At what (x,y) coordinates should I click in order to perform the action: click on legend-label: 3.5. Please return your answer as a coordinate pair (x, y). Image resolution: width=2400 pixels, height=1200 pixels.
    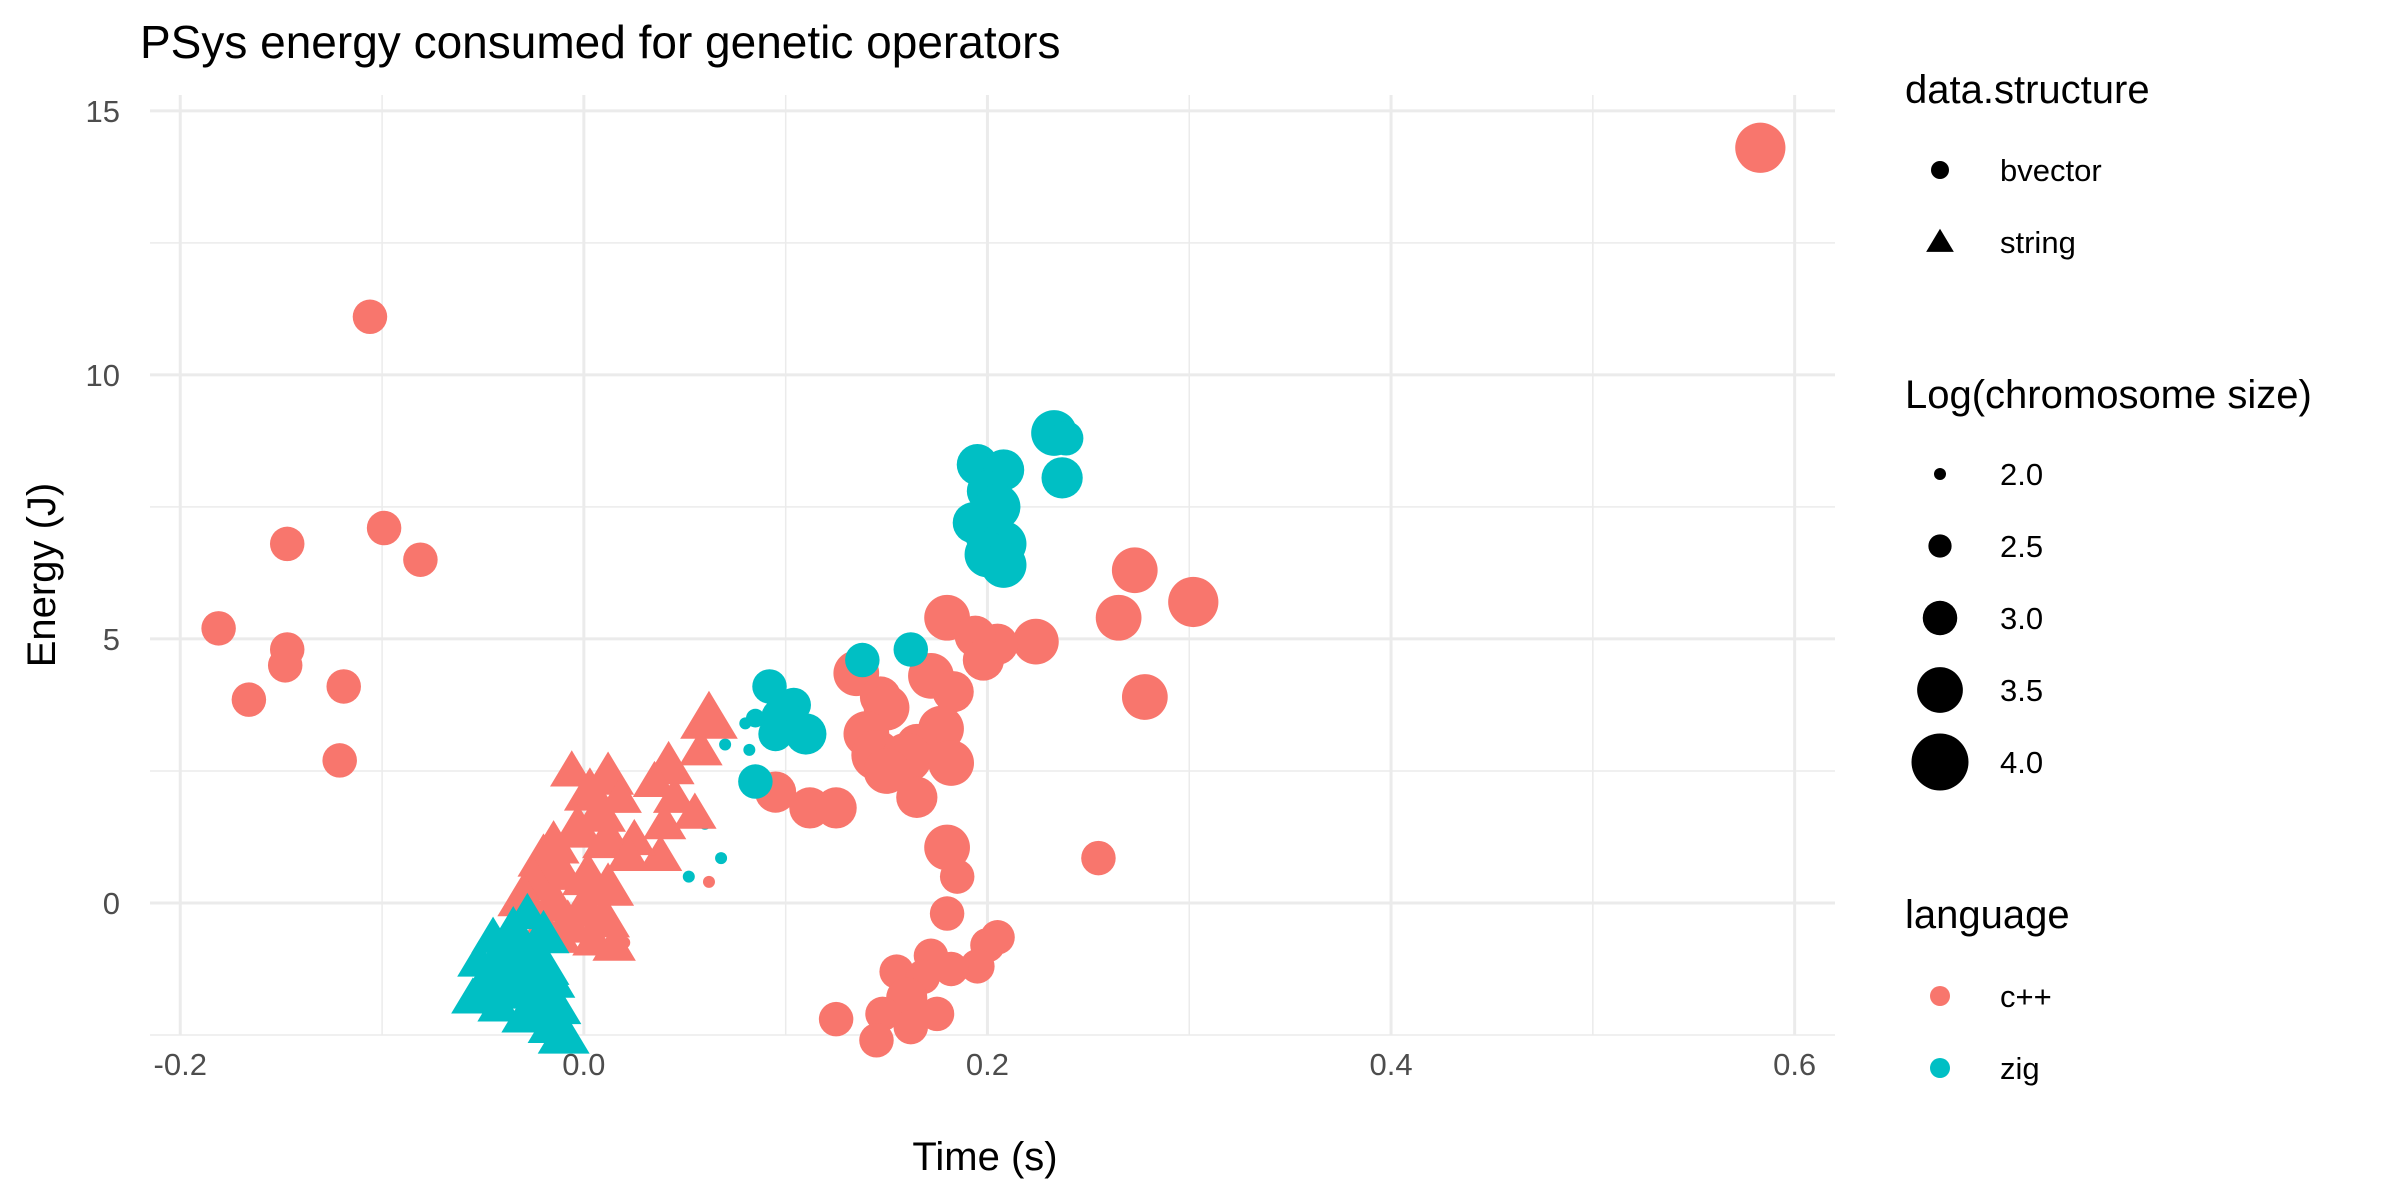
    Looking at the image, I should click on (2021, 690).